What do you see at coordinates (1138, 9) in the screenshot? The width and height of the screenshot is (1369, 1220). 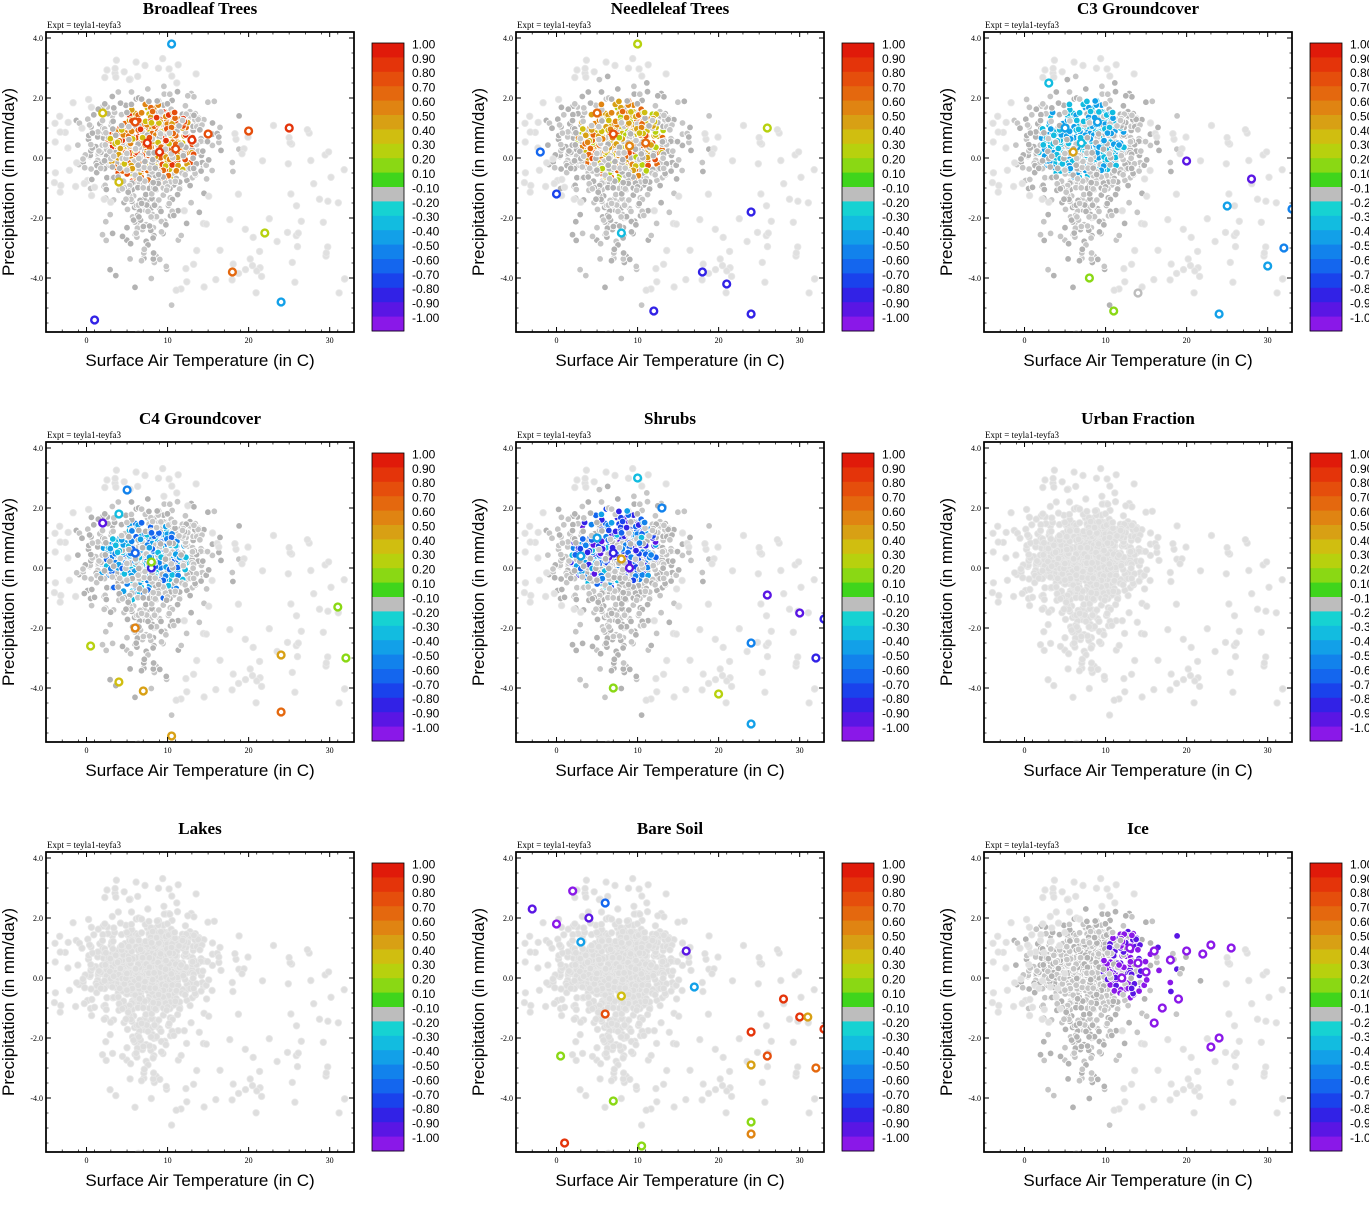 I see `chart-title: C3 Groundcover` at bounding box center [1138, 9].